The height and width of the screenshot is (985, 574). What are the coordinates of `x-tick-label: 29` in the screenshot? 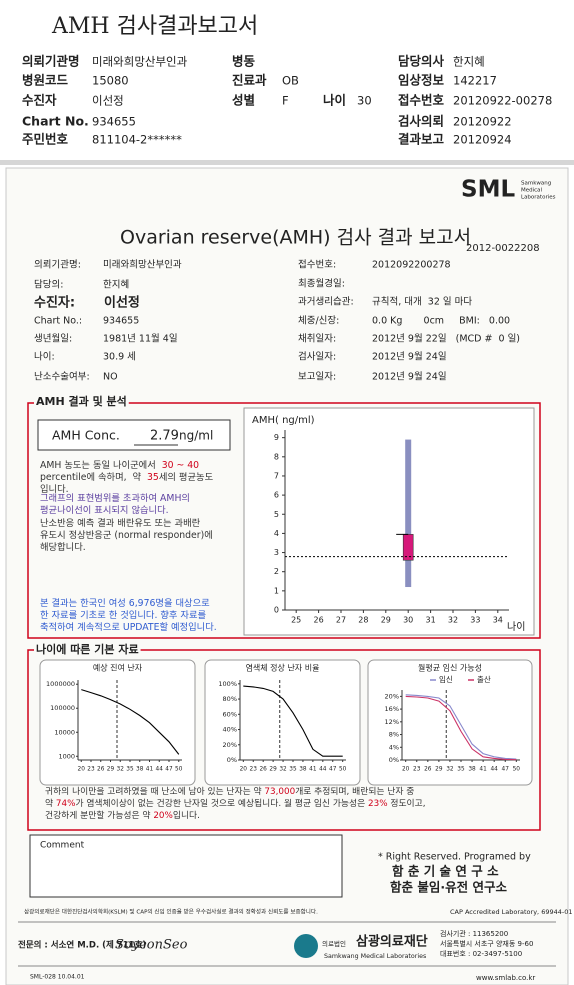 It's located at (439, 770).